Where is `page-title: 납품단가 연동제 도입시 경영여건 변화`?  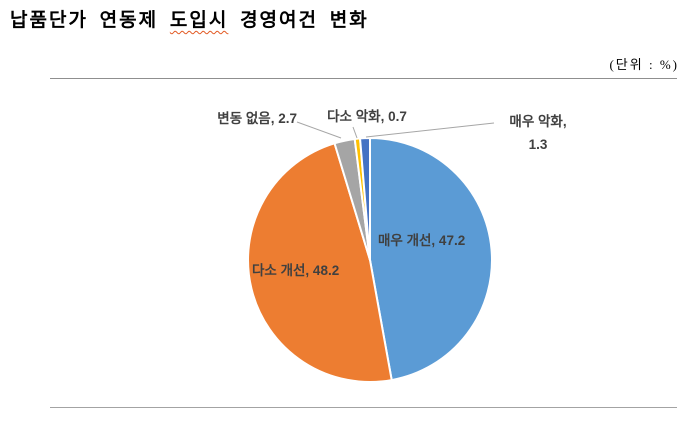
page-title: 납품단가 연동제 도입시 경영여건 변화 is located at coordinates (189, 18).